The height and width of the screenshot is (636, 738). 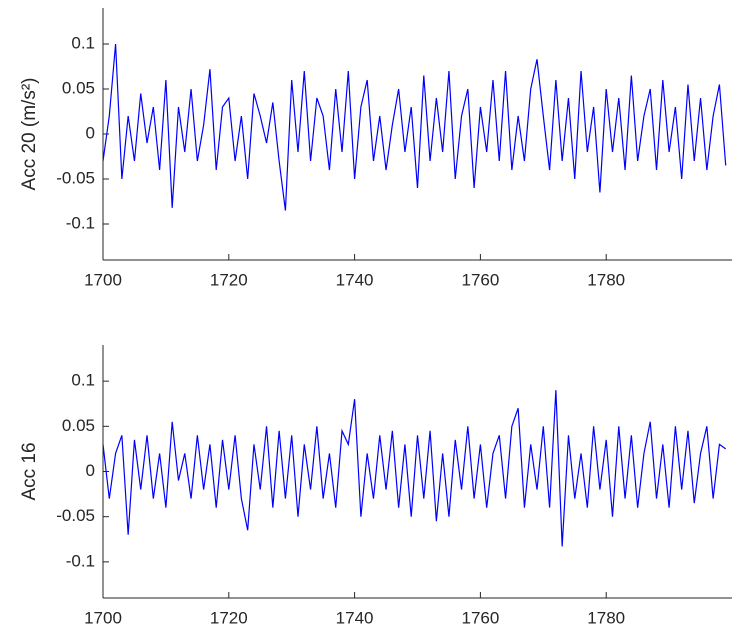 What do you see at coordinates (29, 134) in the screenshot?
I see `y-axis-label: Acc 20 (m/s²)` at bounding box center [29, 134].